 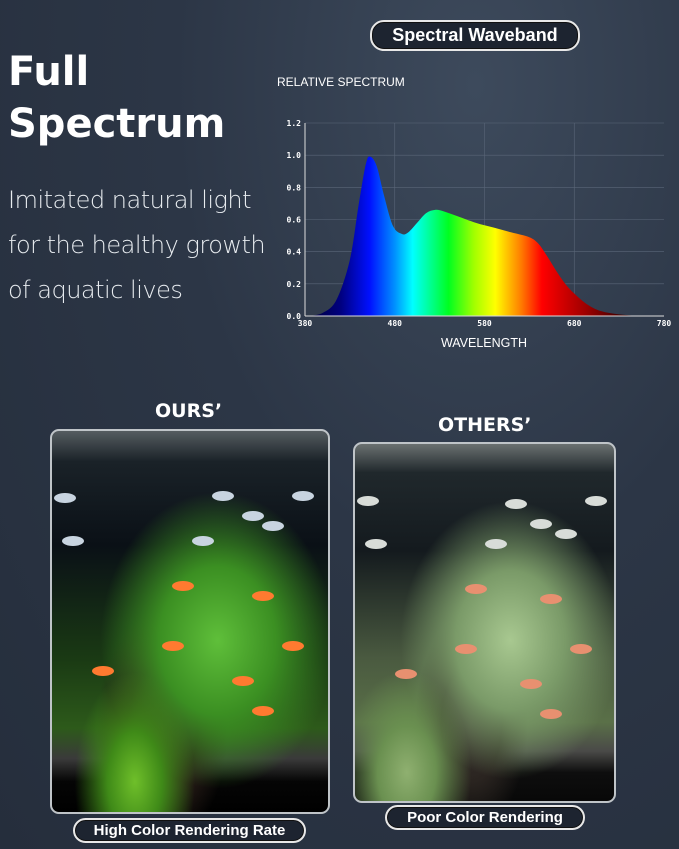 What do you see at coordinates (294, 123) in the screenshot?
I see `y-tick-label: 1.2` at bounding box center [294, 123].